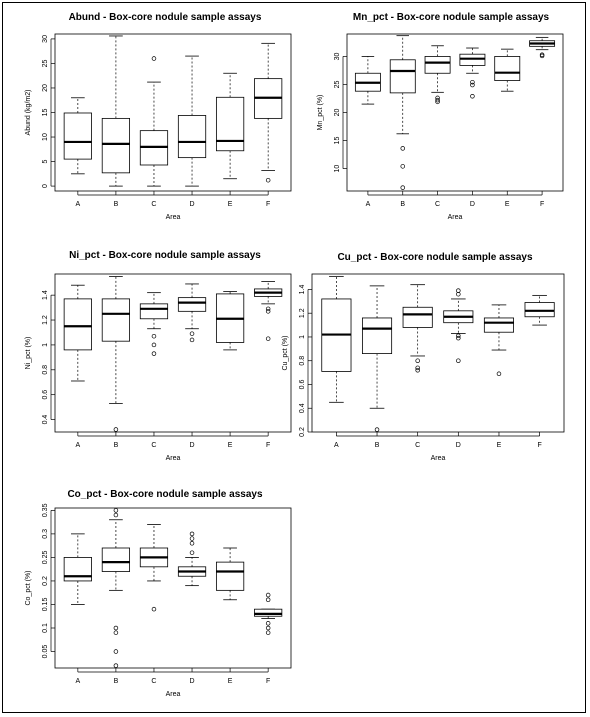  I want to click on y-axis-label: Ni_pct (%), so click(28, 353).